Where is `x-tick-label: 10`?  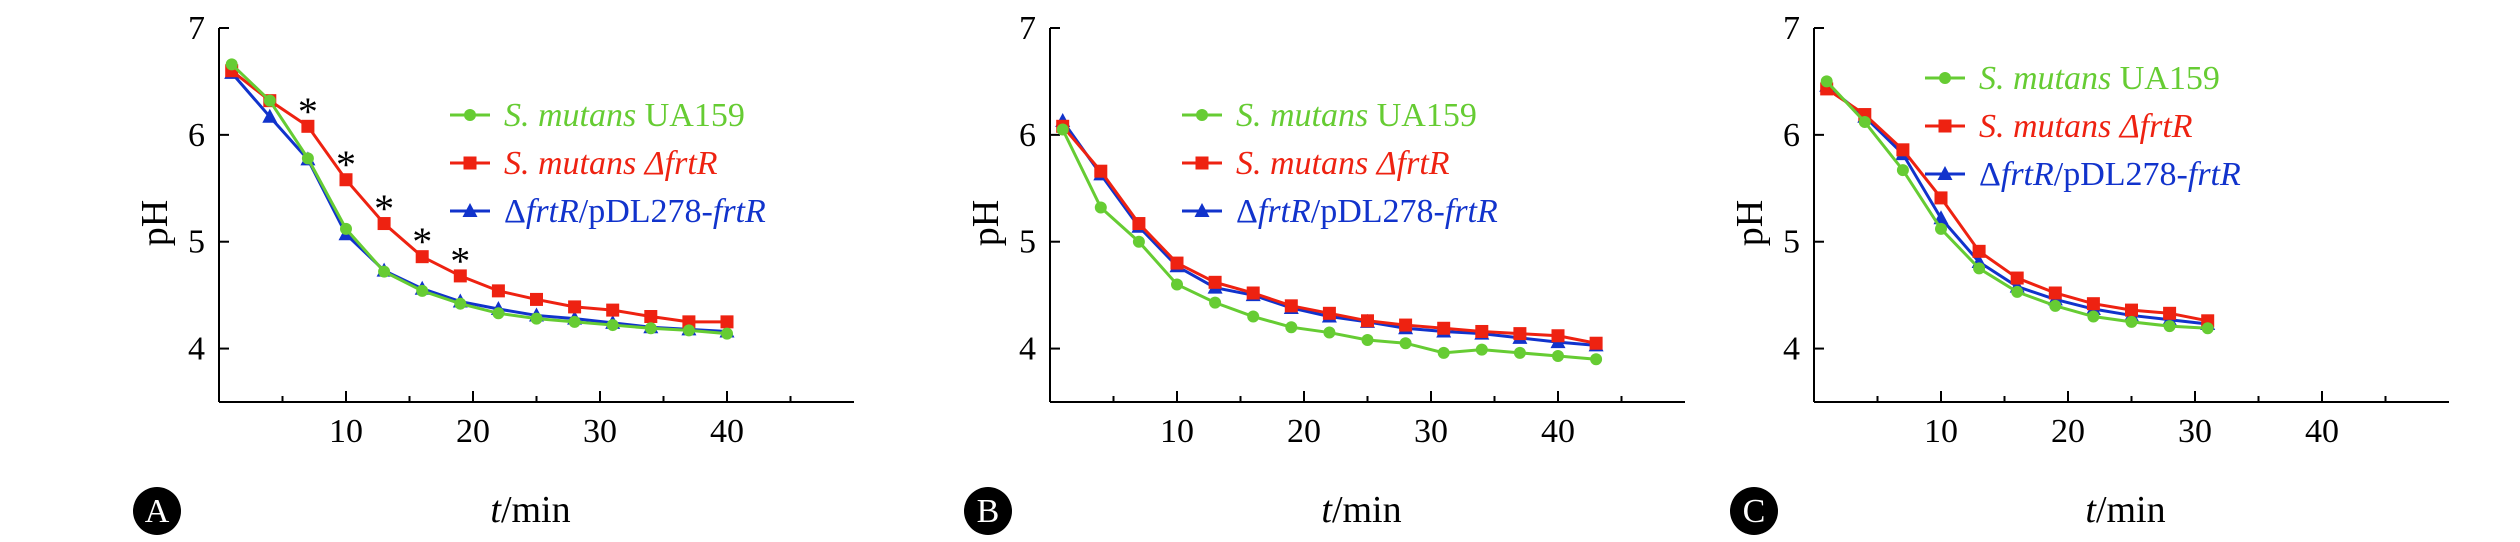 x-tick-label: 10 is located at coordinates (1941, 431).